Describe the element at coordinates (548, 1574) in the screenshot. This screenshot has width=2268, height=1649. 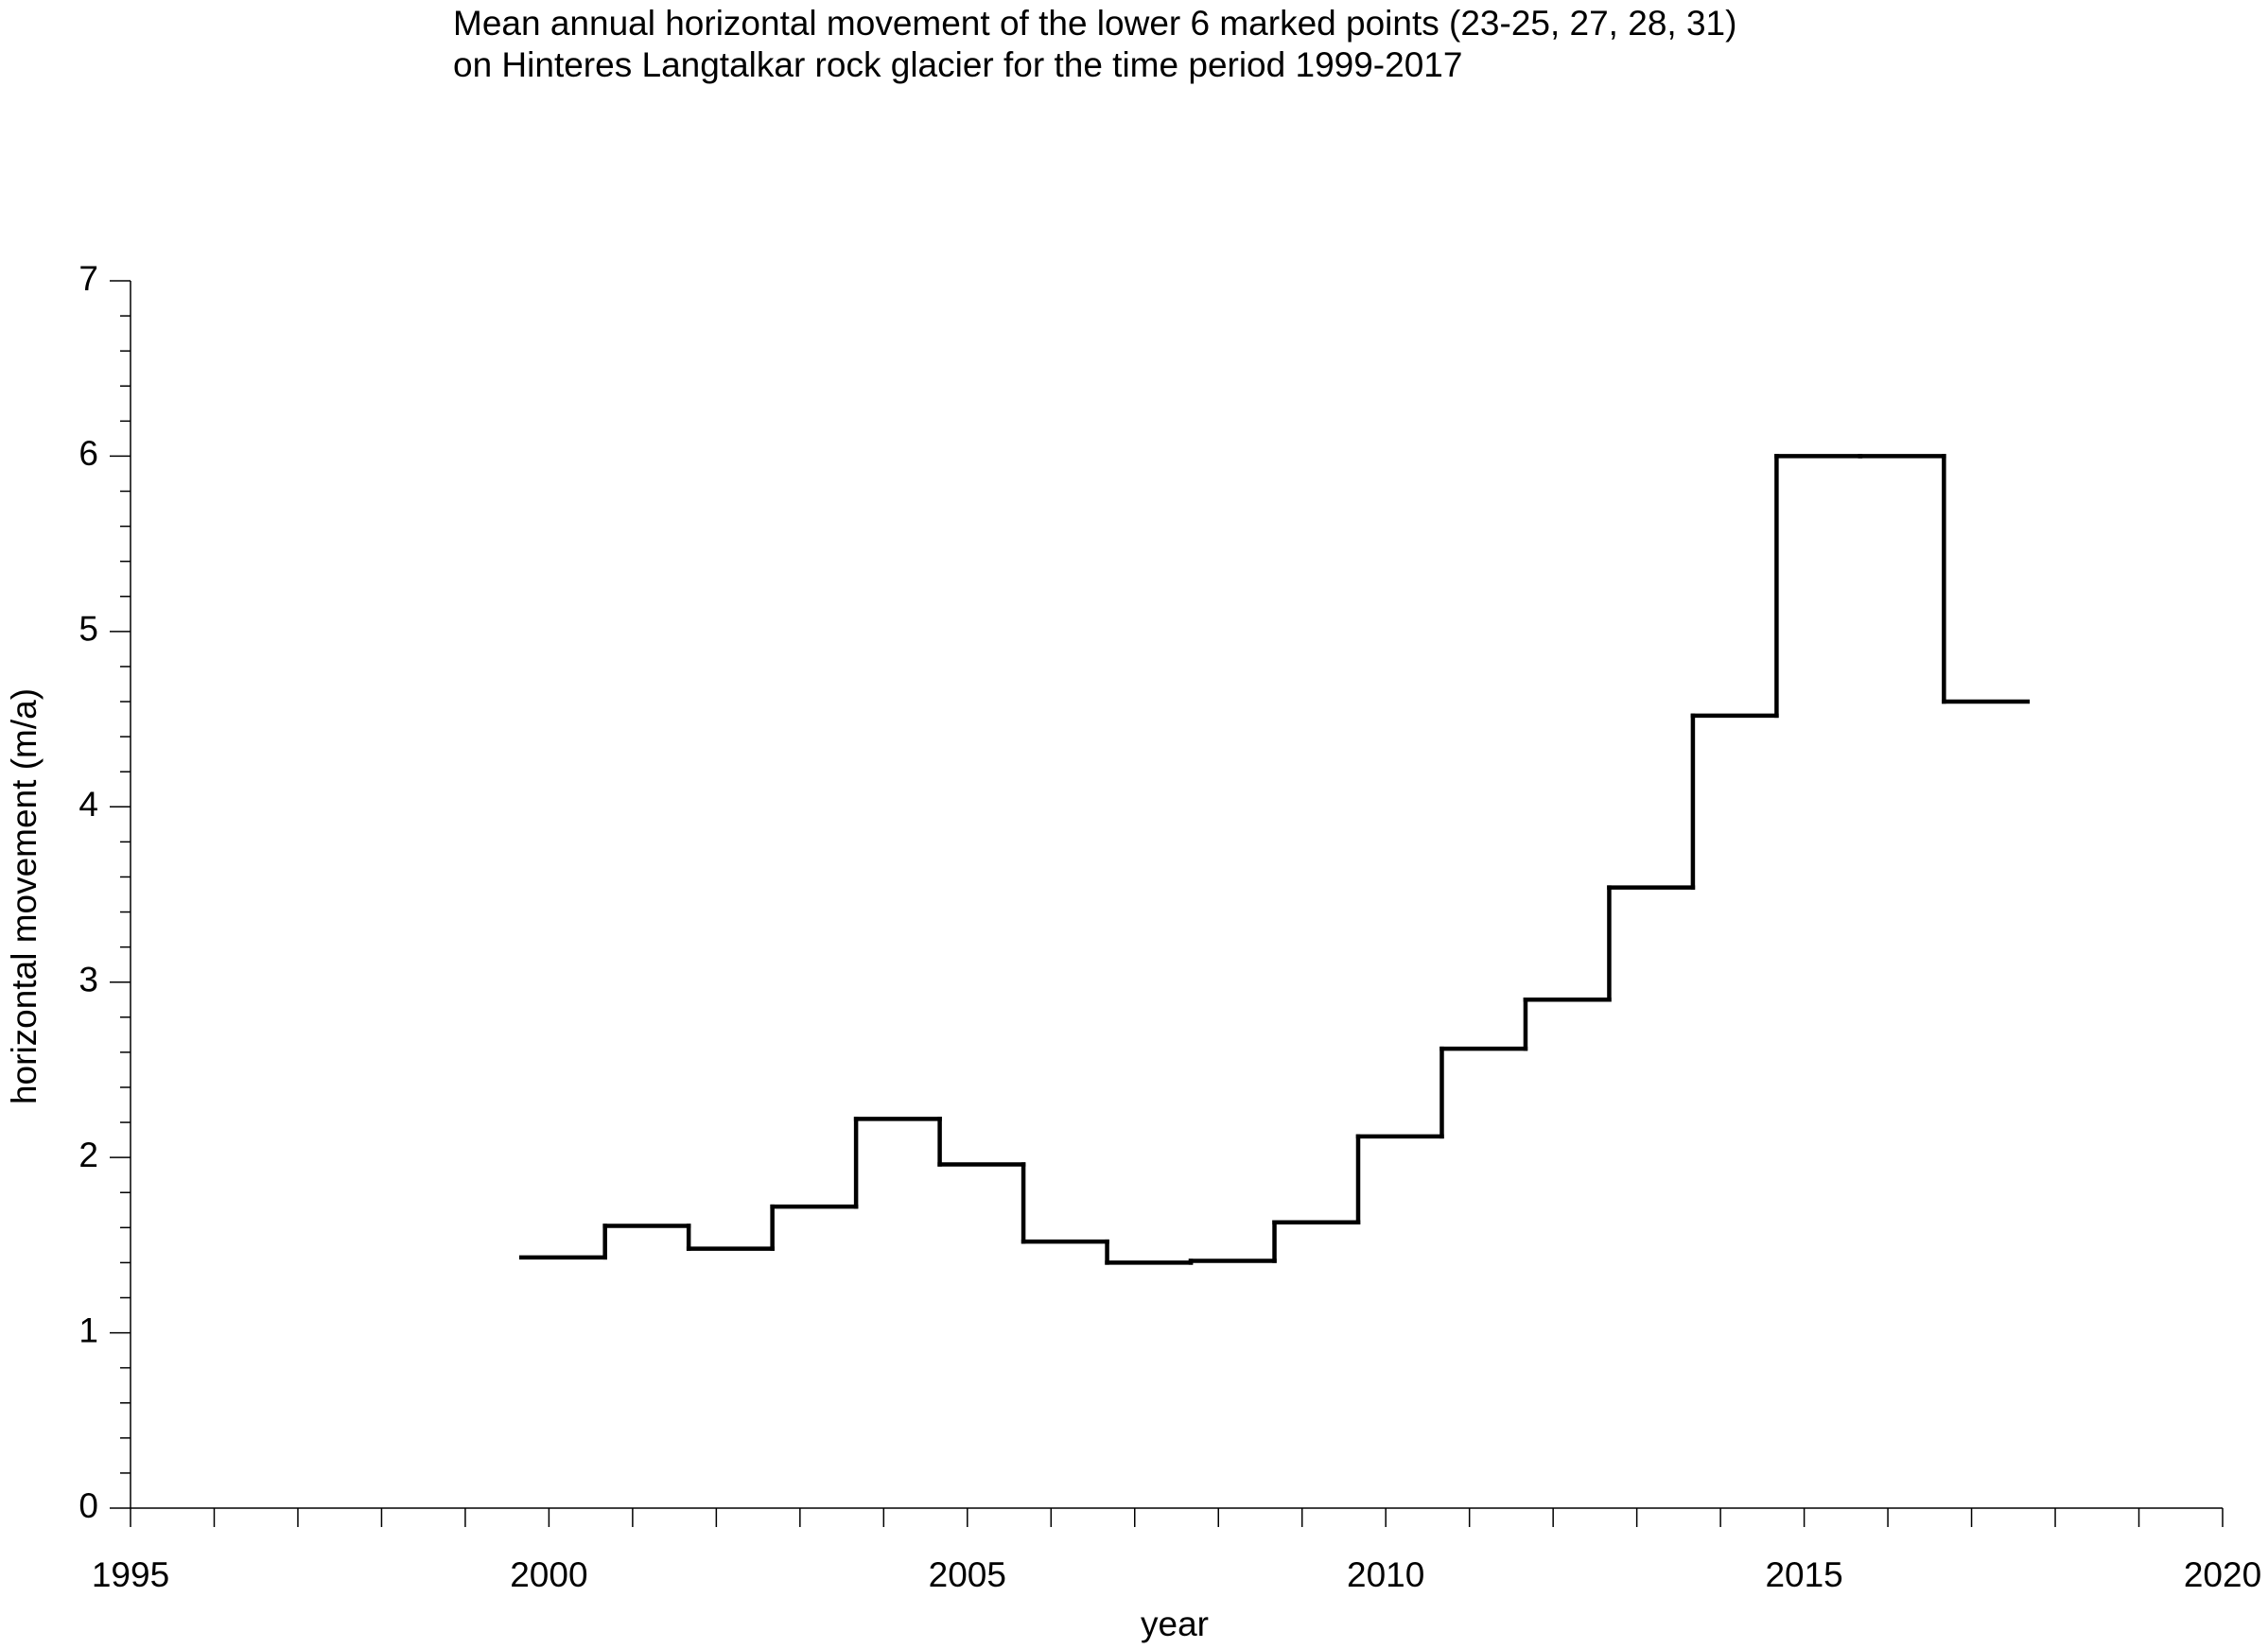
I see `x-tick-label: 2000` at that location.